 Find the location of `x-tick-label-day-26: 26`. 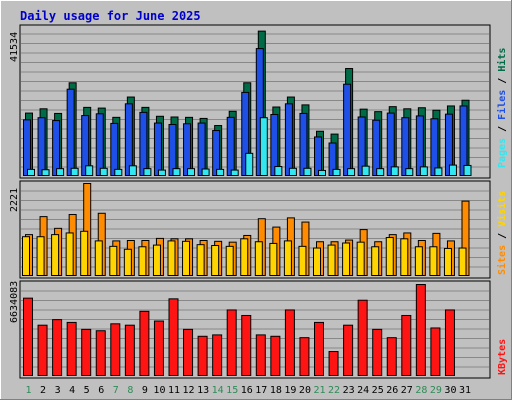

x-tick-label-day-26: 26 is located at coordinates (392, 390).